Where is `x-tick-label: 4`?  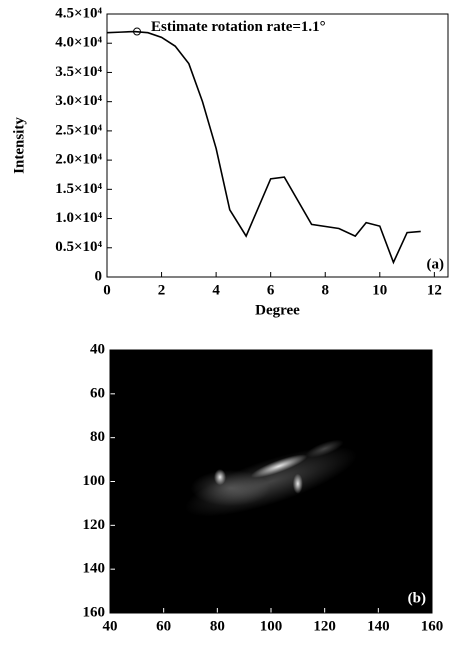
x-tick-label: 4 is located at coordinates (216, 290).